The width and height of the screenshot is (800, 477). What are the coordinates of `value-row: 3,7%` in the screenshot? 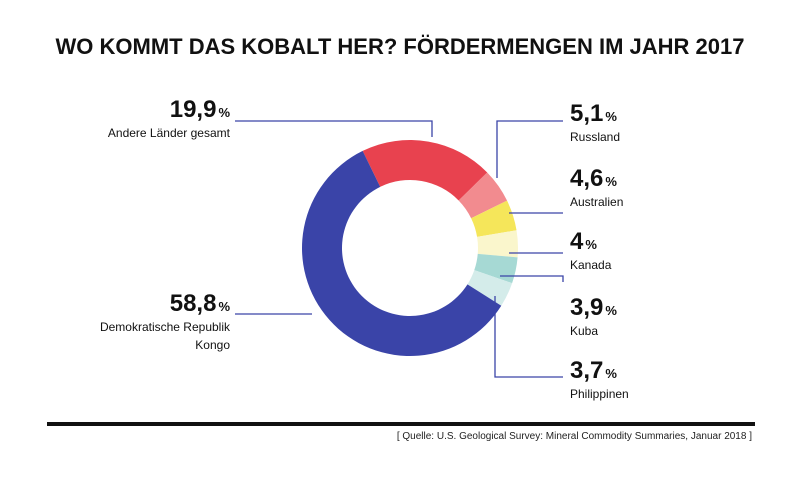 It's located at (645, 371).